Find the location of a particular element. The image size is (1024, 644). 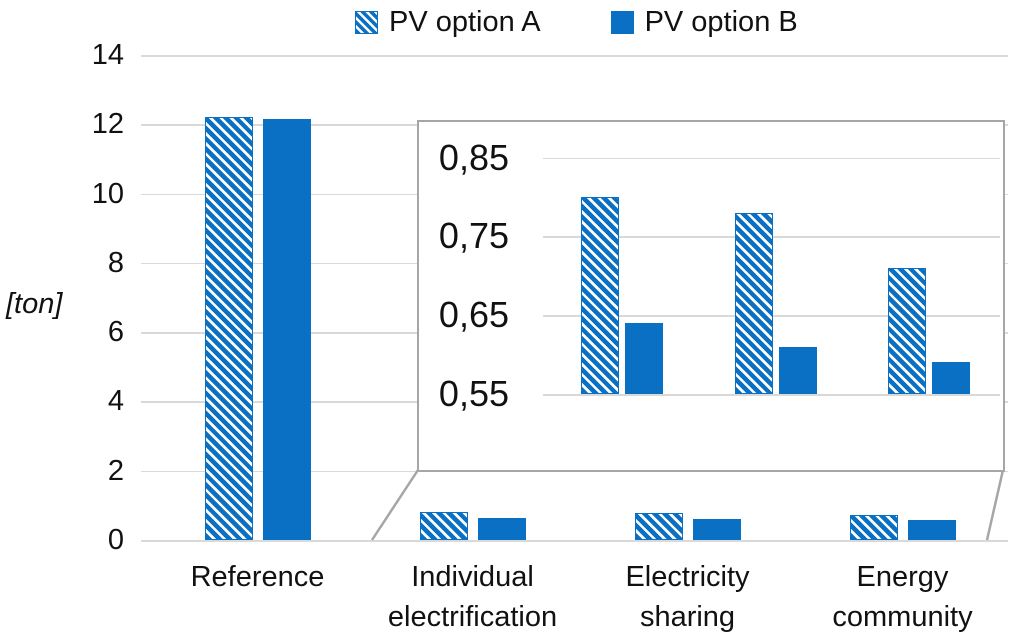

chart-legend: PV option A PV option B is located at coordinates (576, 22).